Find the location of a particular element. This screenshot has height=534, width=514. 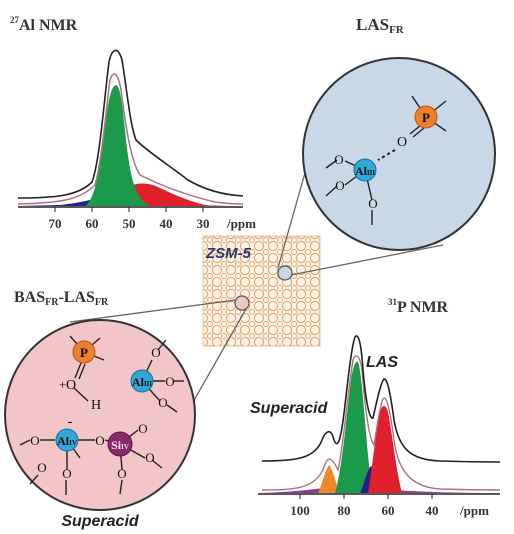

aluminum-label-sub: III is located at coordinates (371, 173).